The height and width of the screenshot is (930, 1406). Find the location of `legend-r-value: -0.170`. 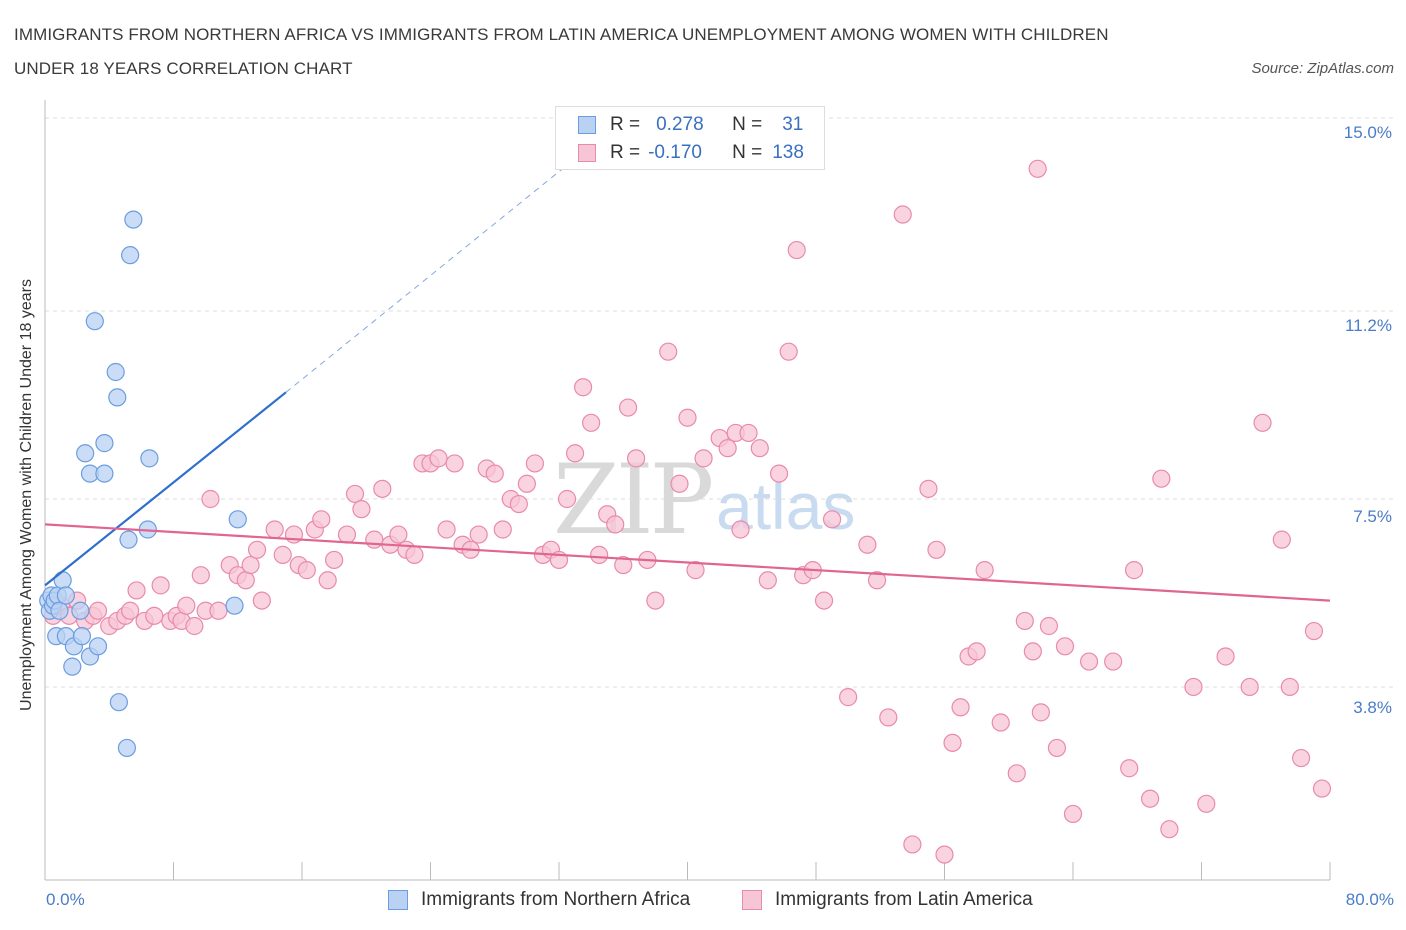

legend-r-value: -0.170 is located at coordinates (675, 152).